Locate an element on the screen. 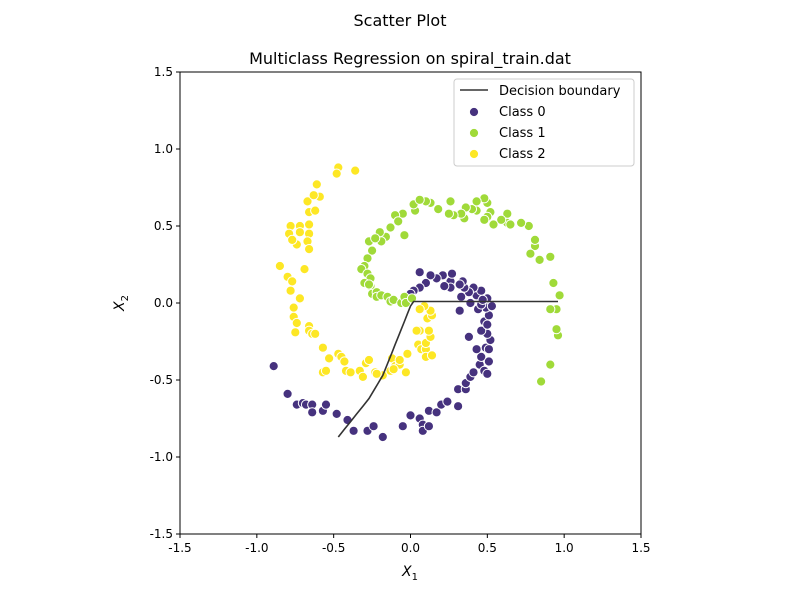 The width and height of the screenshot is (800, 600). y-axis-label: X2 is located at coordinates (121, 303).